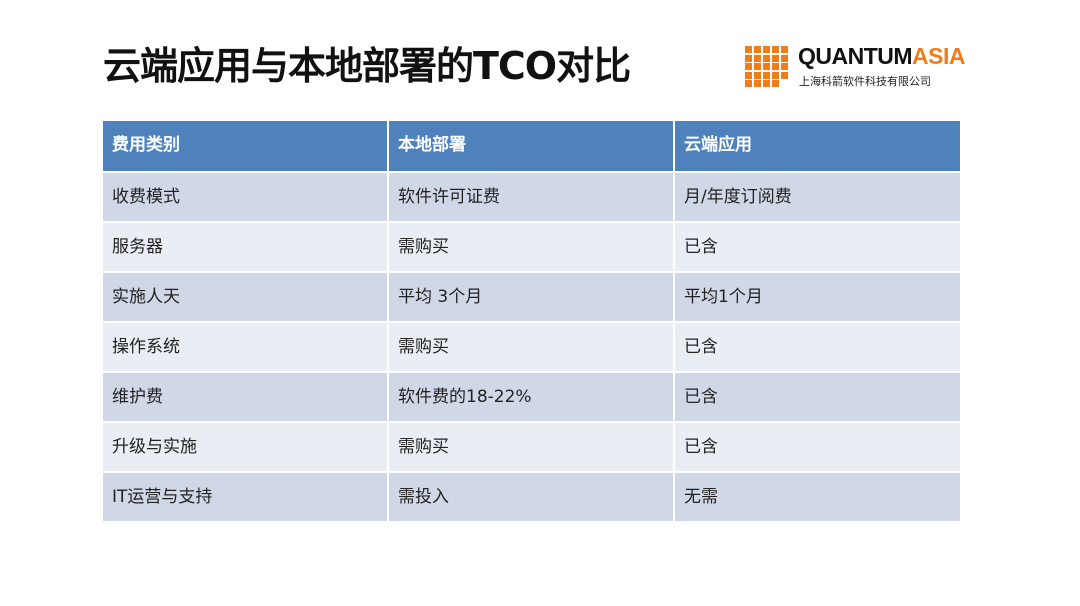 This screenshot has width=1080, height=606. What do you see at coordinates (855, 56) in the screenshot?
I see `logo-word-main: QUANTUM` at bounding box center [855, 56].